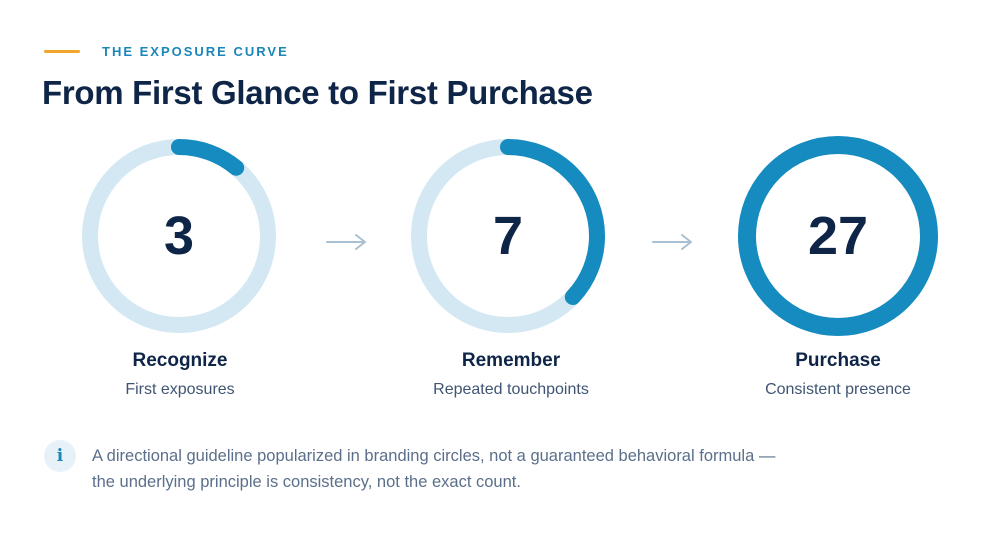 The height and width of the screenshot is (539, 984). I want to click on step-label: Remember, so click(511, 360).